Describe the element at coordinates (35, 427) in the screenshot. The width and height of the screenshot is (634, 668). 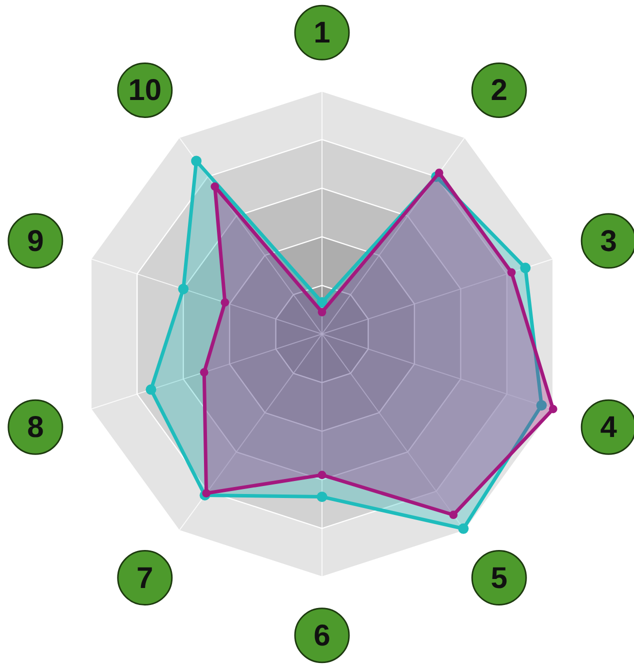
I see `spoke-label: 8` at that location.